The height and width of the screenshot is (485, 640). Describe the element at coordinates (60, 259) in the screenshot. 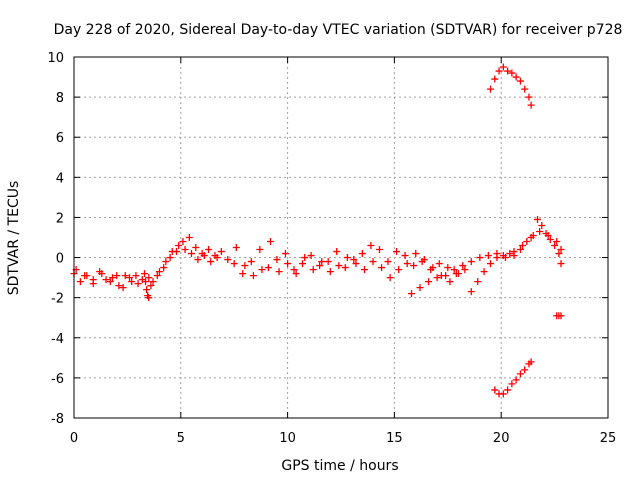

I see `y-tick-label: 0` at that location.